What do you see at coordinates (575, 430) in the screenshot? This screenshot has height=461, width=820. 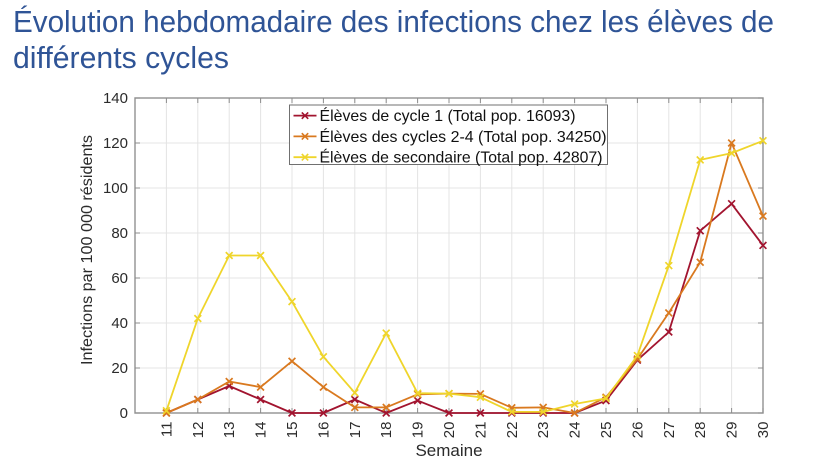 I see `svg-text: 24` at bounding box center [575, 430].